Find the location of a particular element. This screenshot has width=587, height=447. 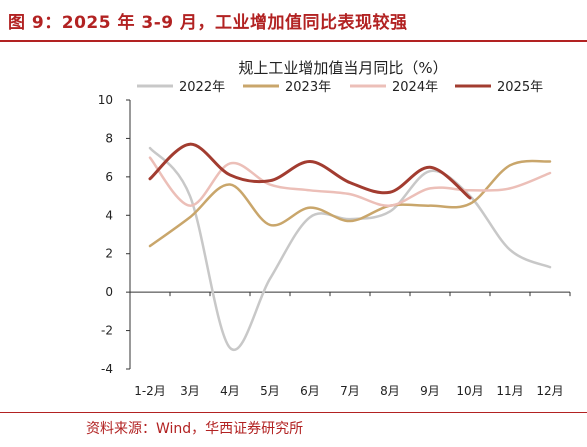

series-line-2024年 is located at coordinates (350, 181).